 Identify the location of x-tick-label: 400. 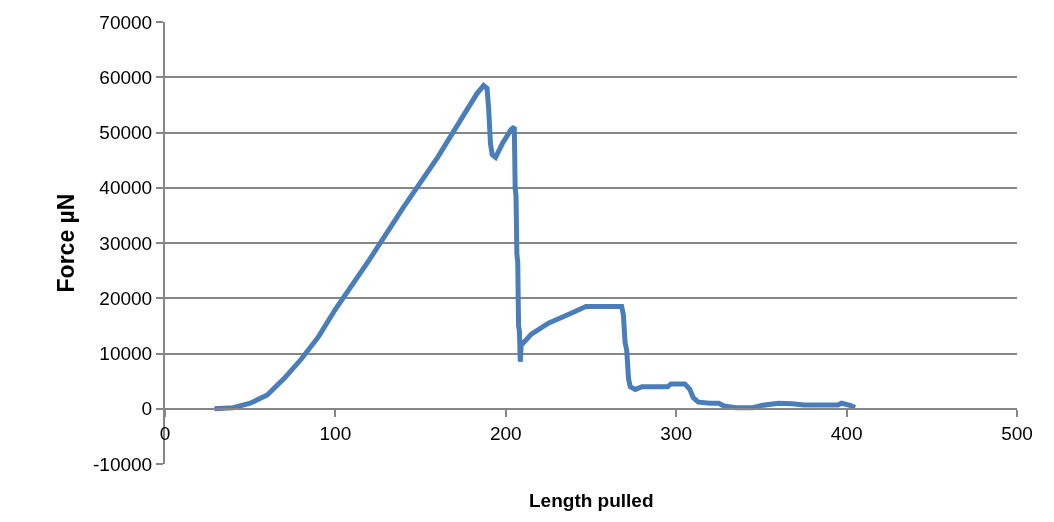
(846, 433).